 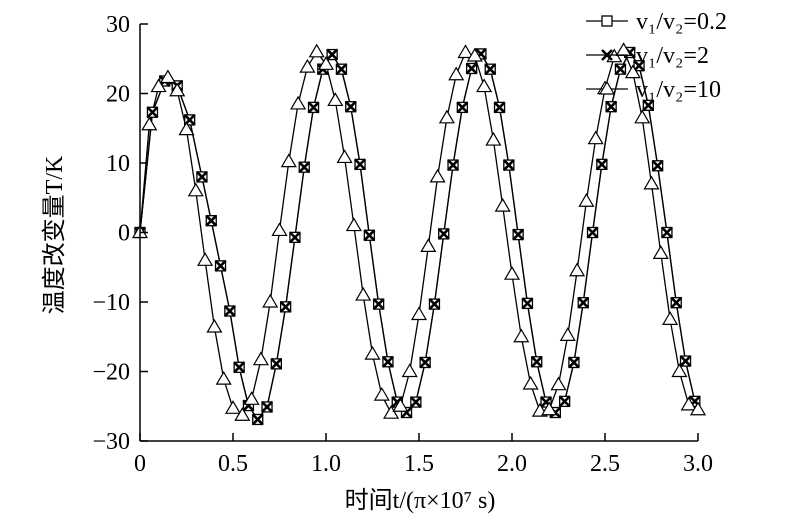 What do you see at coordinates (420, 500) in the screenshot?
I see `x-axis-label: 时间t/(π×10⁷ s)` at bounding box center [420, 500].